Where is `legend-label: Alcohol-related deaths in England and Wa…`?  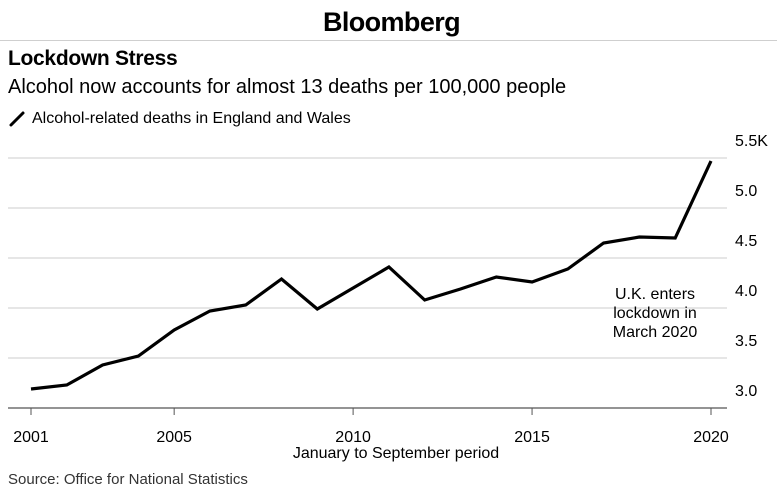
legend-label: Alcohol-related deaths in England and Wa… is located at coordinates (191, 118).